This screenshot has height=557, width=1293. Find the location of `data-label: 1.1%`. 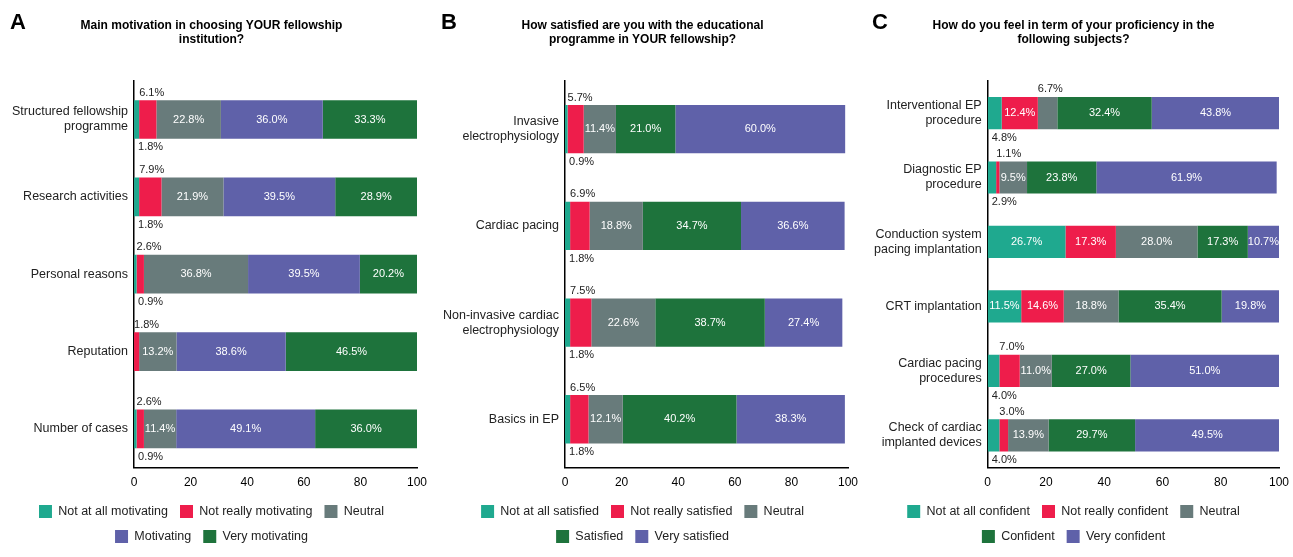

data-label: 1.1% is located at coordinates (1009, 152).